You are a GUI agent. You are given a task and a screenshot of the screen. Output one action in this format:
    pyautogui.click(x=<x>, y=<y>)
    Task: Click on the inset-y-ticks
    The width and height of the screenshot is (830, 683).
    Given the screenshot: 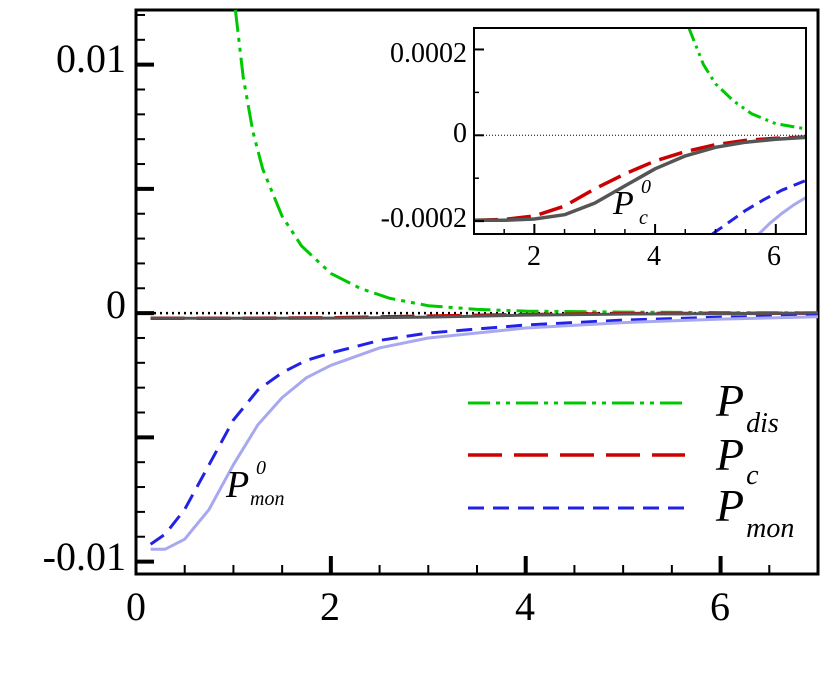 What is the action you would take?
    pyautogui.click(x=479, y=135)
    